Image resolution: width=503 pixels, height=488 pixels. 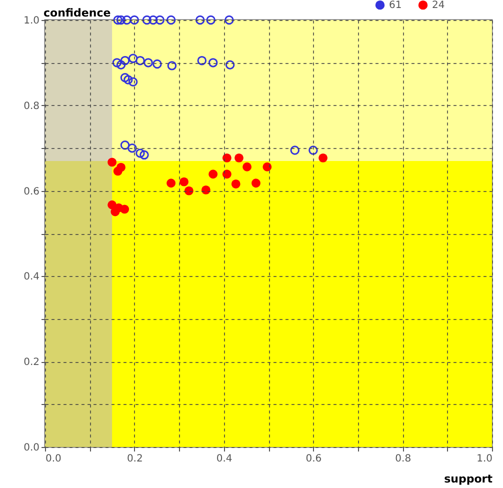 I want to click on x-tick-label: 1.0, so click(x=484, y=459).